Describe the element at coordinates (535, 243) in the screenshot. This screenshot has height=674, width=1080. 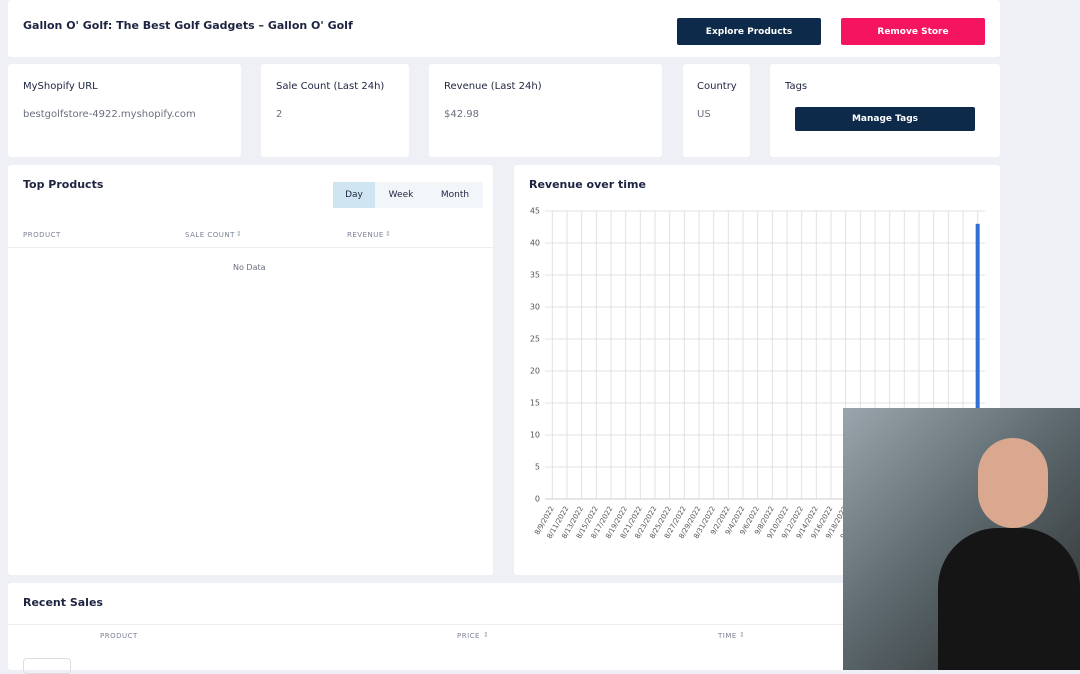
I see `y-tick-label: 40` at that location.